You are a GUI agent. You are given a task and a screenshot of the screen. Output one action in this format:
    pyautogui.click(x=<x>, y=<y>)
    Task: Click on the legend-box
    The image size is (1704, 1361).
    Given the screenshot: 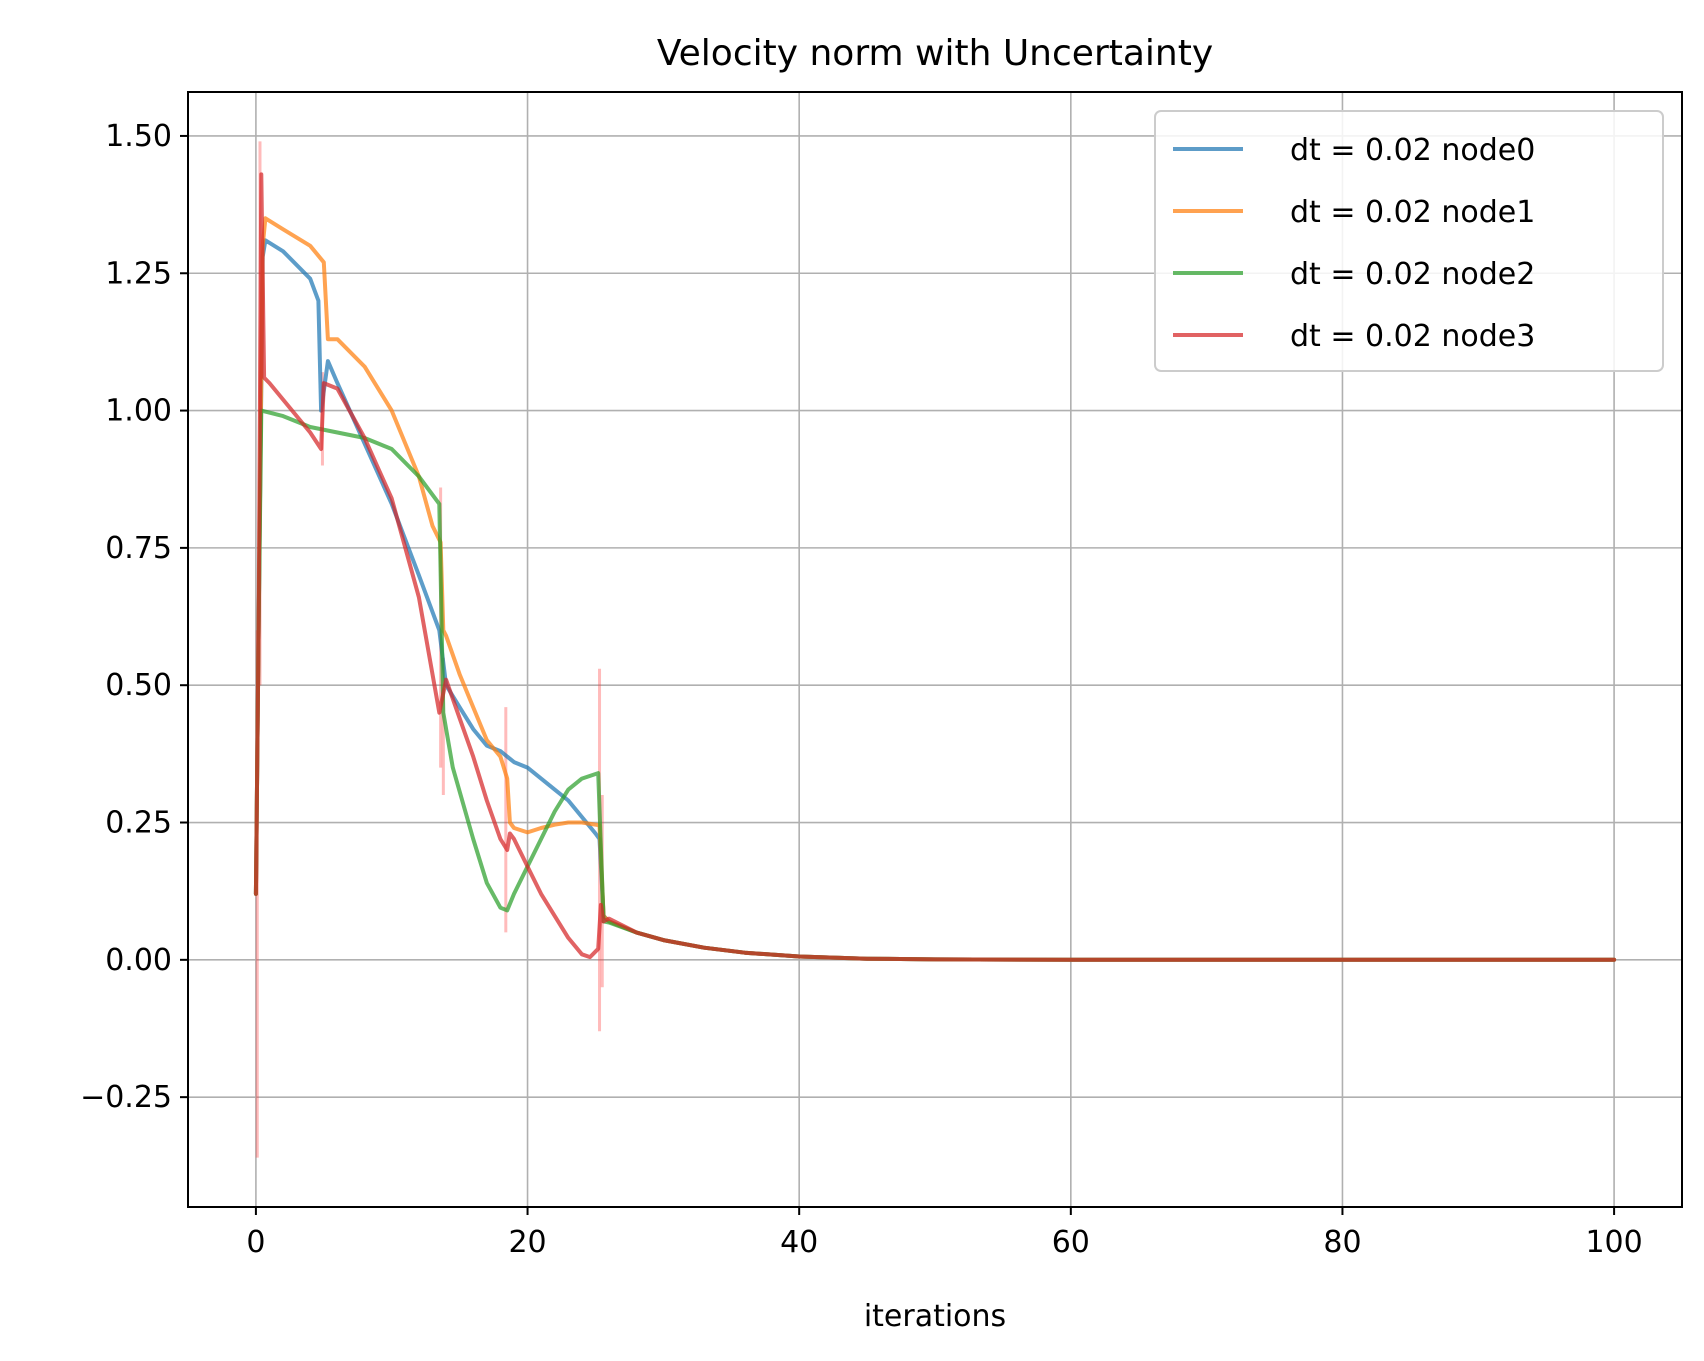 What is the action you would take?
    pyautogui.click(x=1409, y=241)
    